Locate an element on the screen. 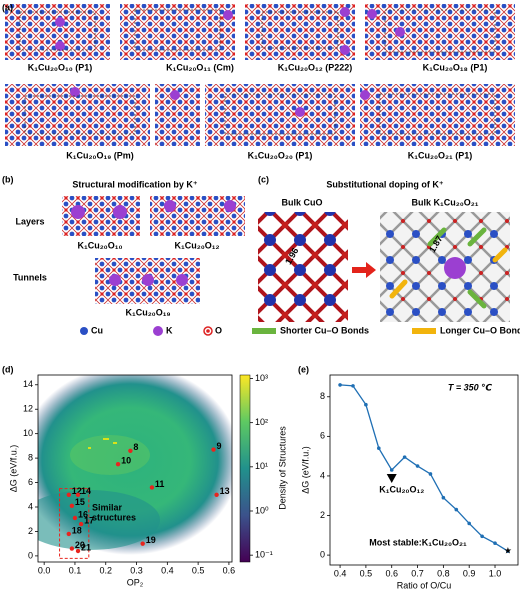 The height and width of the screenshot is (591, 520). x-tick-label: 0.9 is located at coordinates (469, 573).